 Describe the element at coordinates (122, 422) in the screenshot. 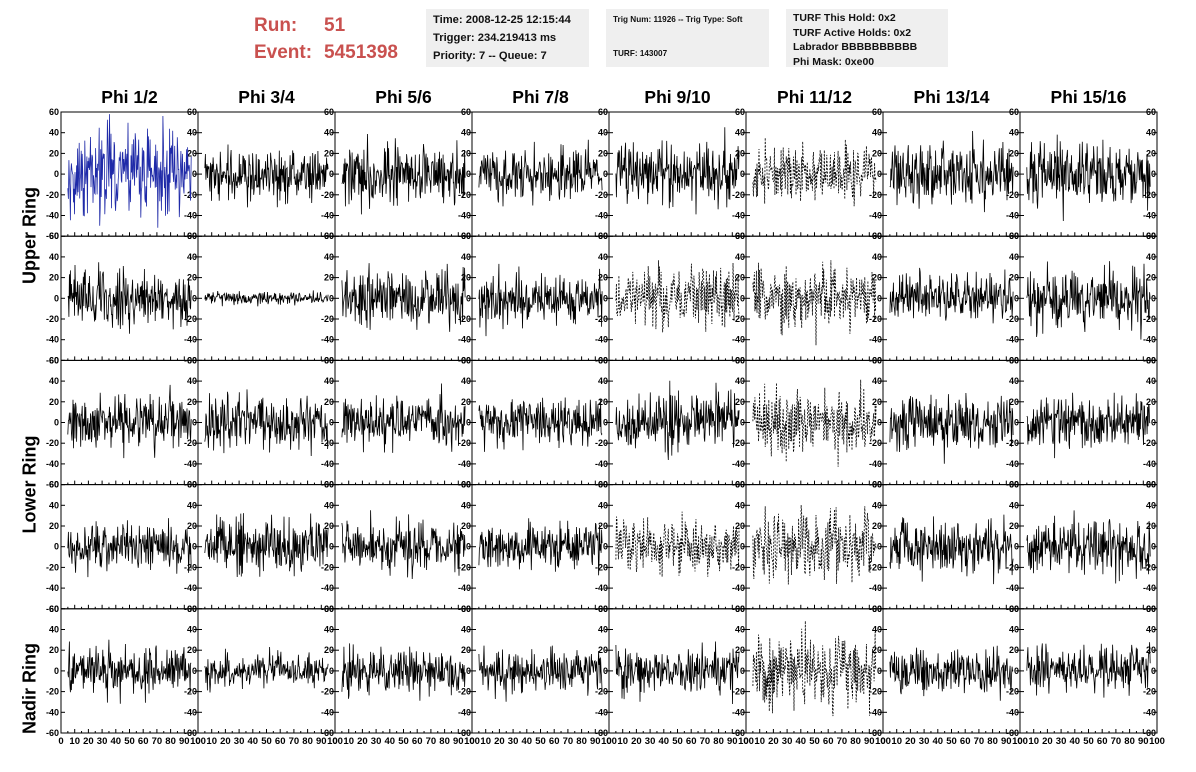

I see `panel-r2-c0: -60 -60 -40 -40 -20 -20 0 0 20 20 40 40 60 60` at that location.